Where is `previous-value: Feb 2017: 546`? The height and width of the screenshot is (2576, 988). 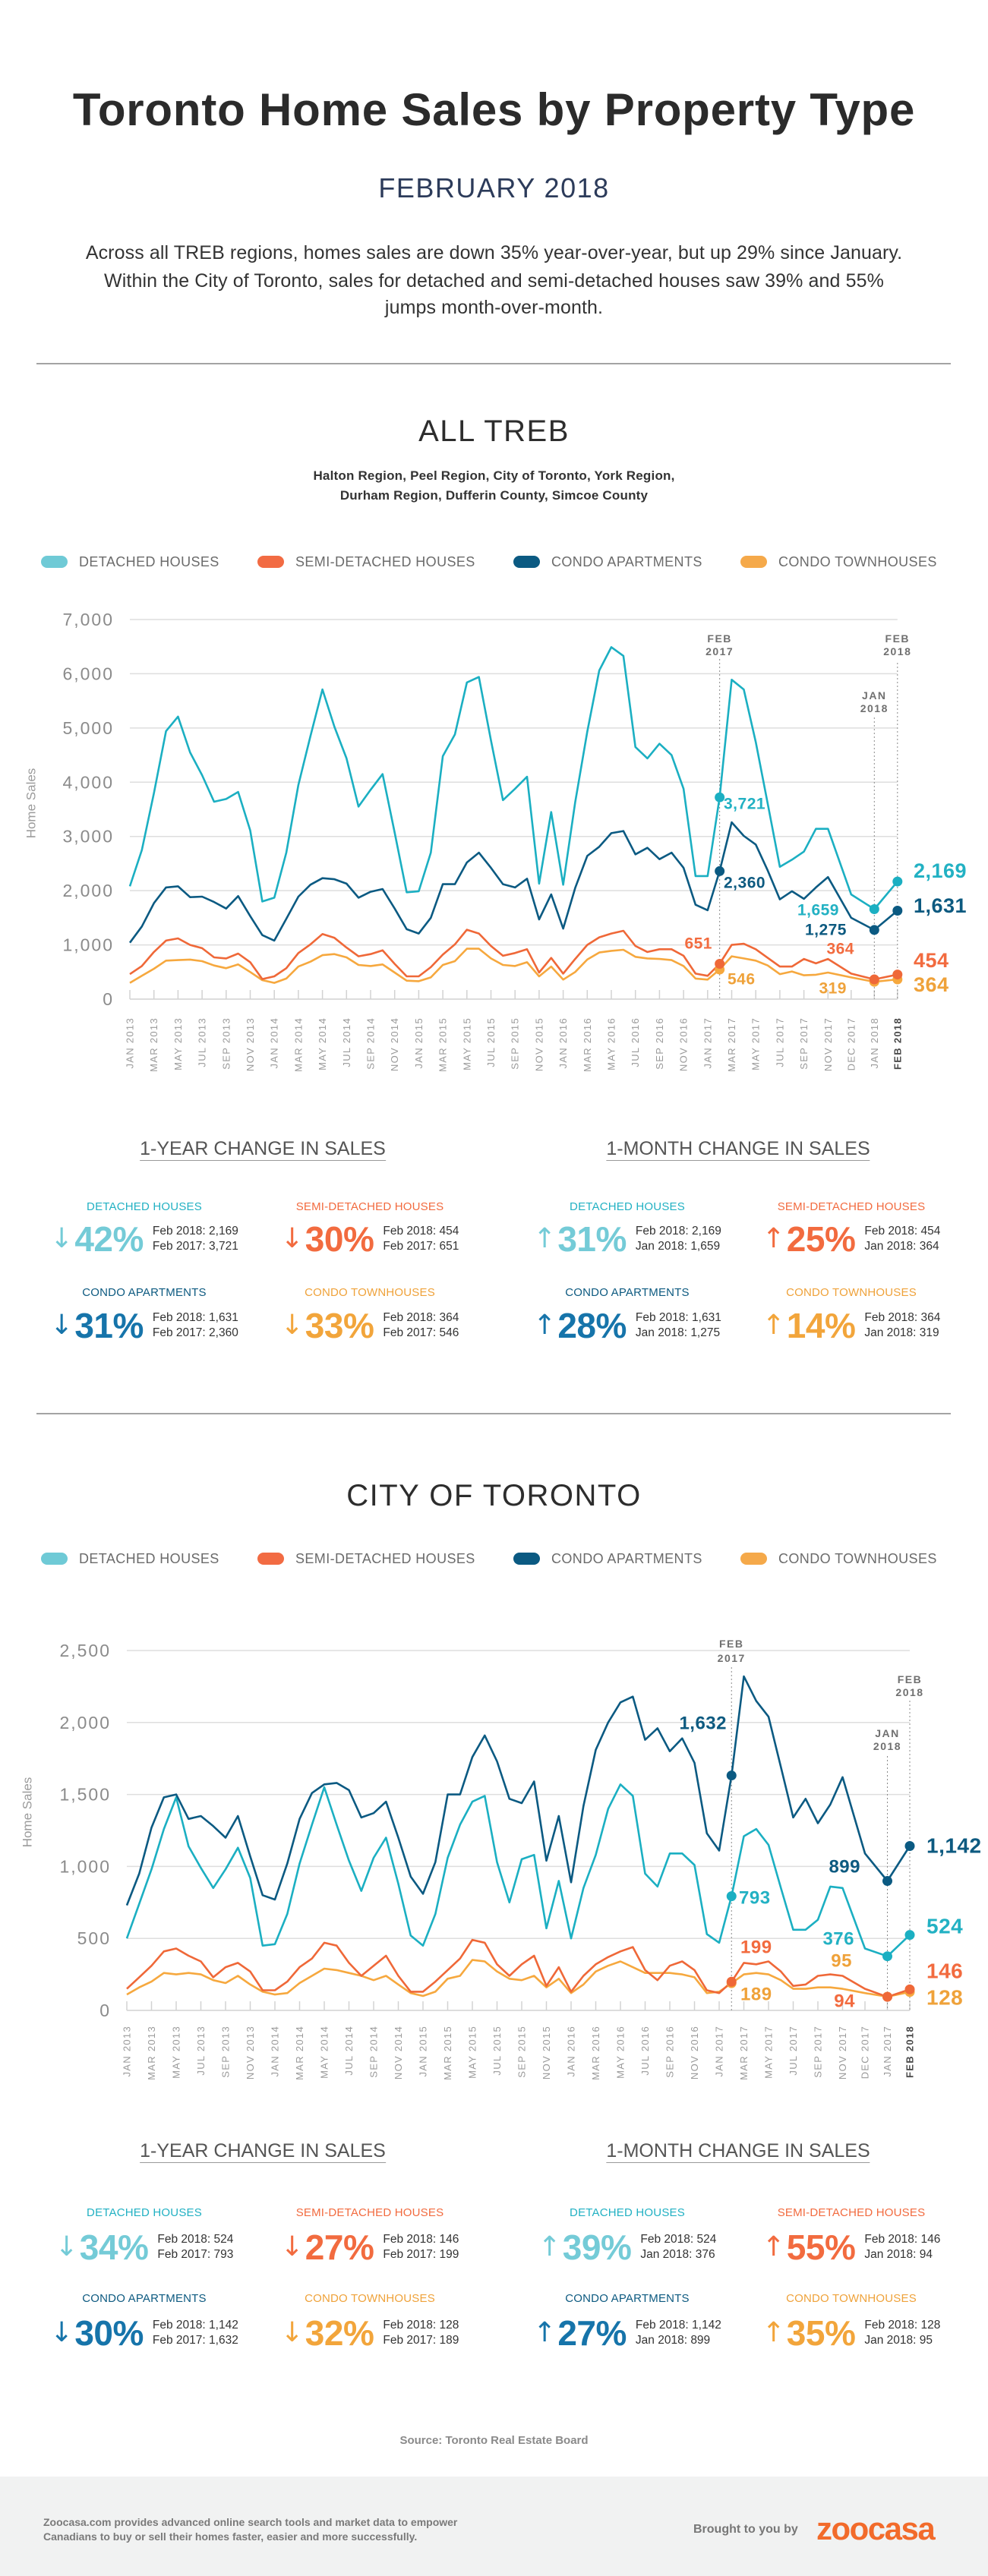 previous-value: Feb 2017: 546 is located at coordinates (421, 1332).